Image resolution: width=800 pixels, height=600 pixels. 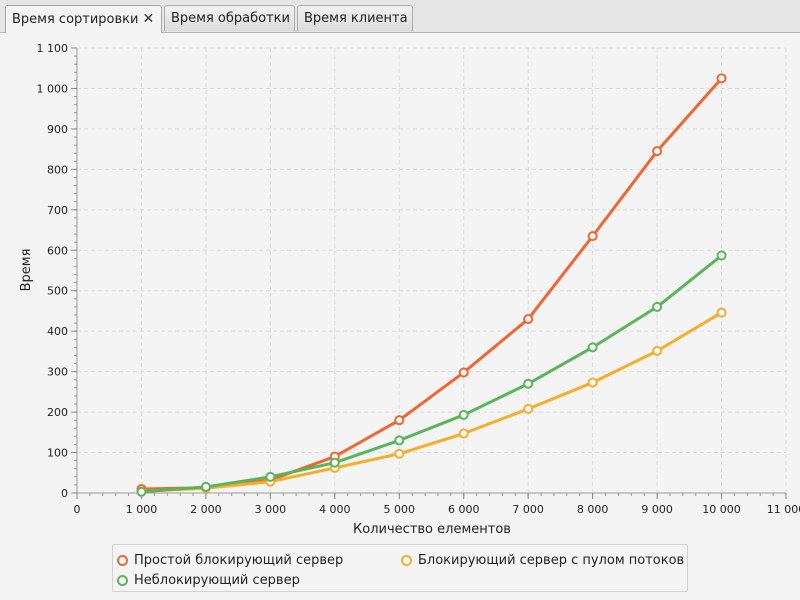 I want to click on legend-item-simple-blocking: Простой блокирующий сервер, so click(x=230, y=560).